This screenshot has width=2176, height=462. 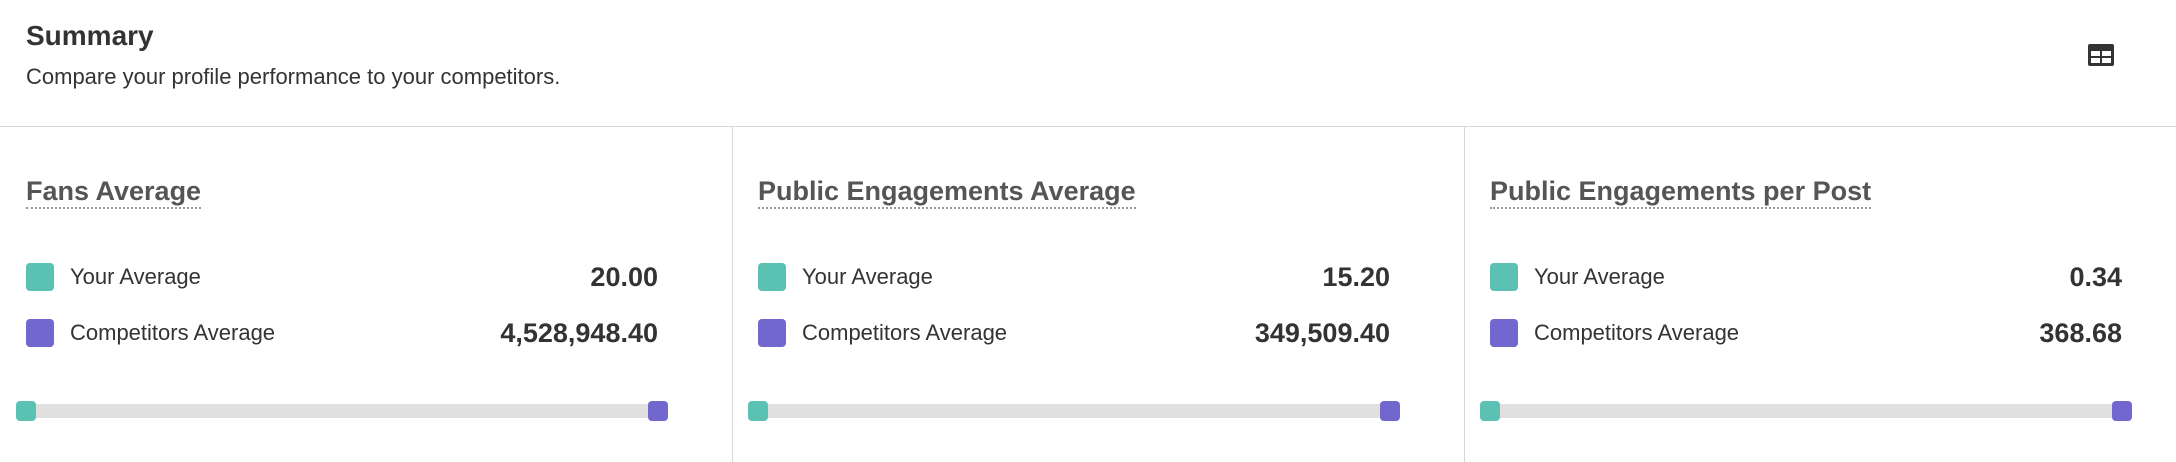 What do you see at coordinates (2101, 55) in the screenshot?
I see `table-view-button` at bounding box center [2101, 55].